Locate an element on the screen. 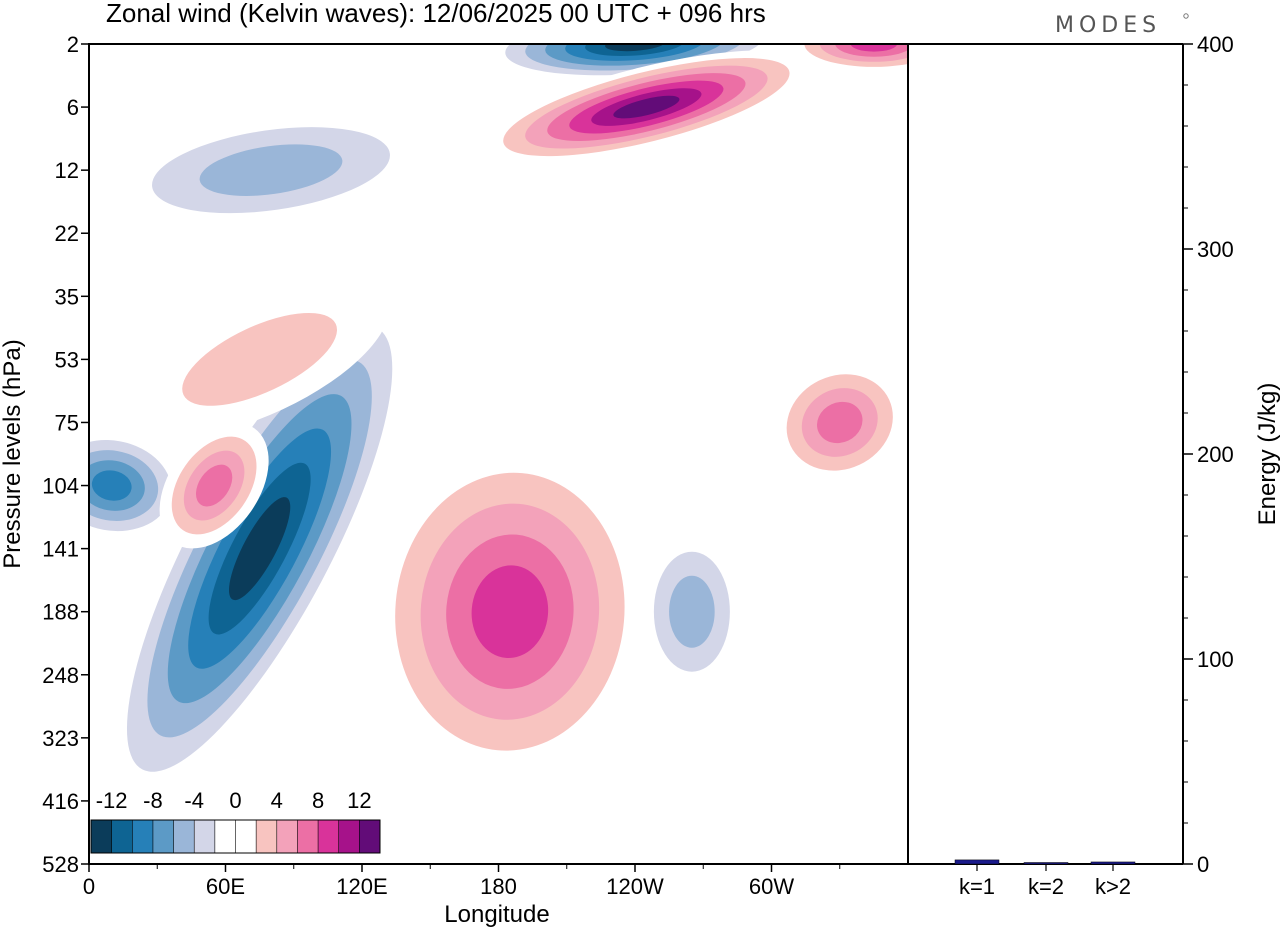 This screenshot has width=1280, height=930. energy-x-tick-label: k=1 is located at coordinates (977, 886).